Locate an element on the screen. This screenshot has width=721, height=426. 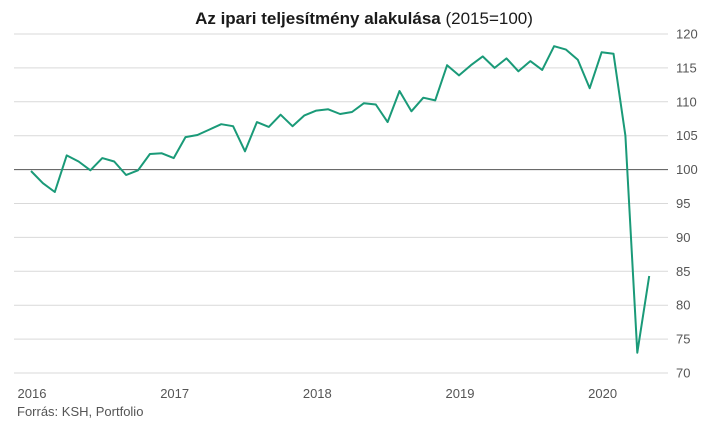
y-tick-label: 95 is located at coordinates (683, 203).